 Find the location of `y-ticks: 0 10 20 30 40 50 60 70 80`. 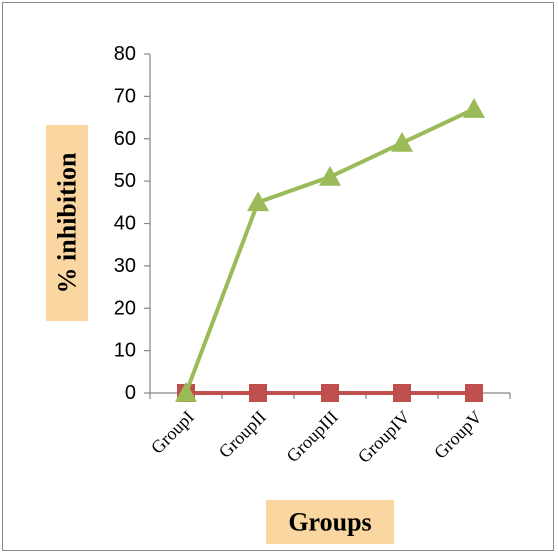

y-ticks: 0 10 20 30 40 50 60 70 80 is located at coordinates (132, 223).